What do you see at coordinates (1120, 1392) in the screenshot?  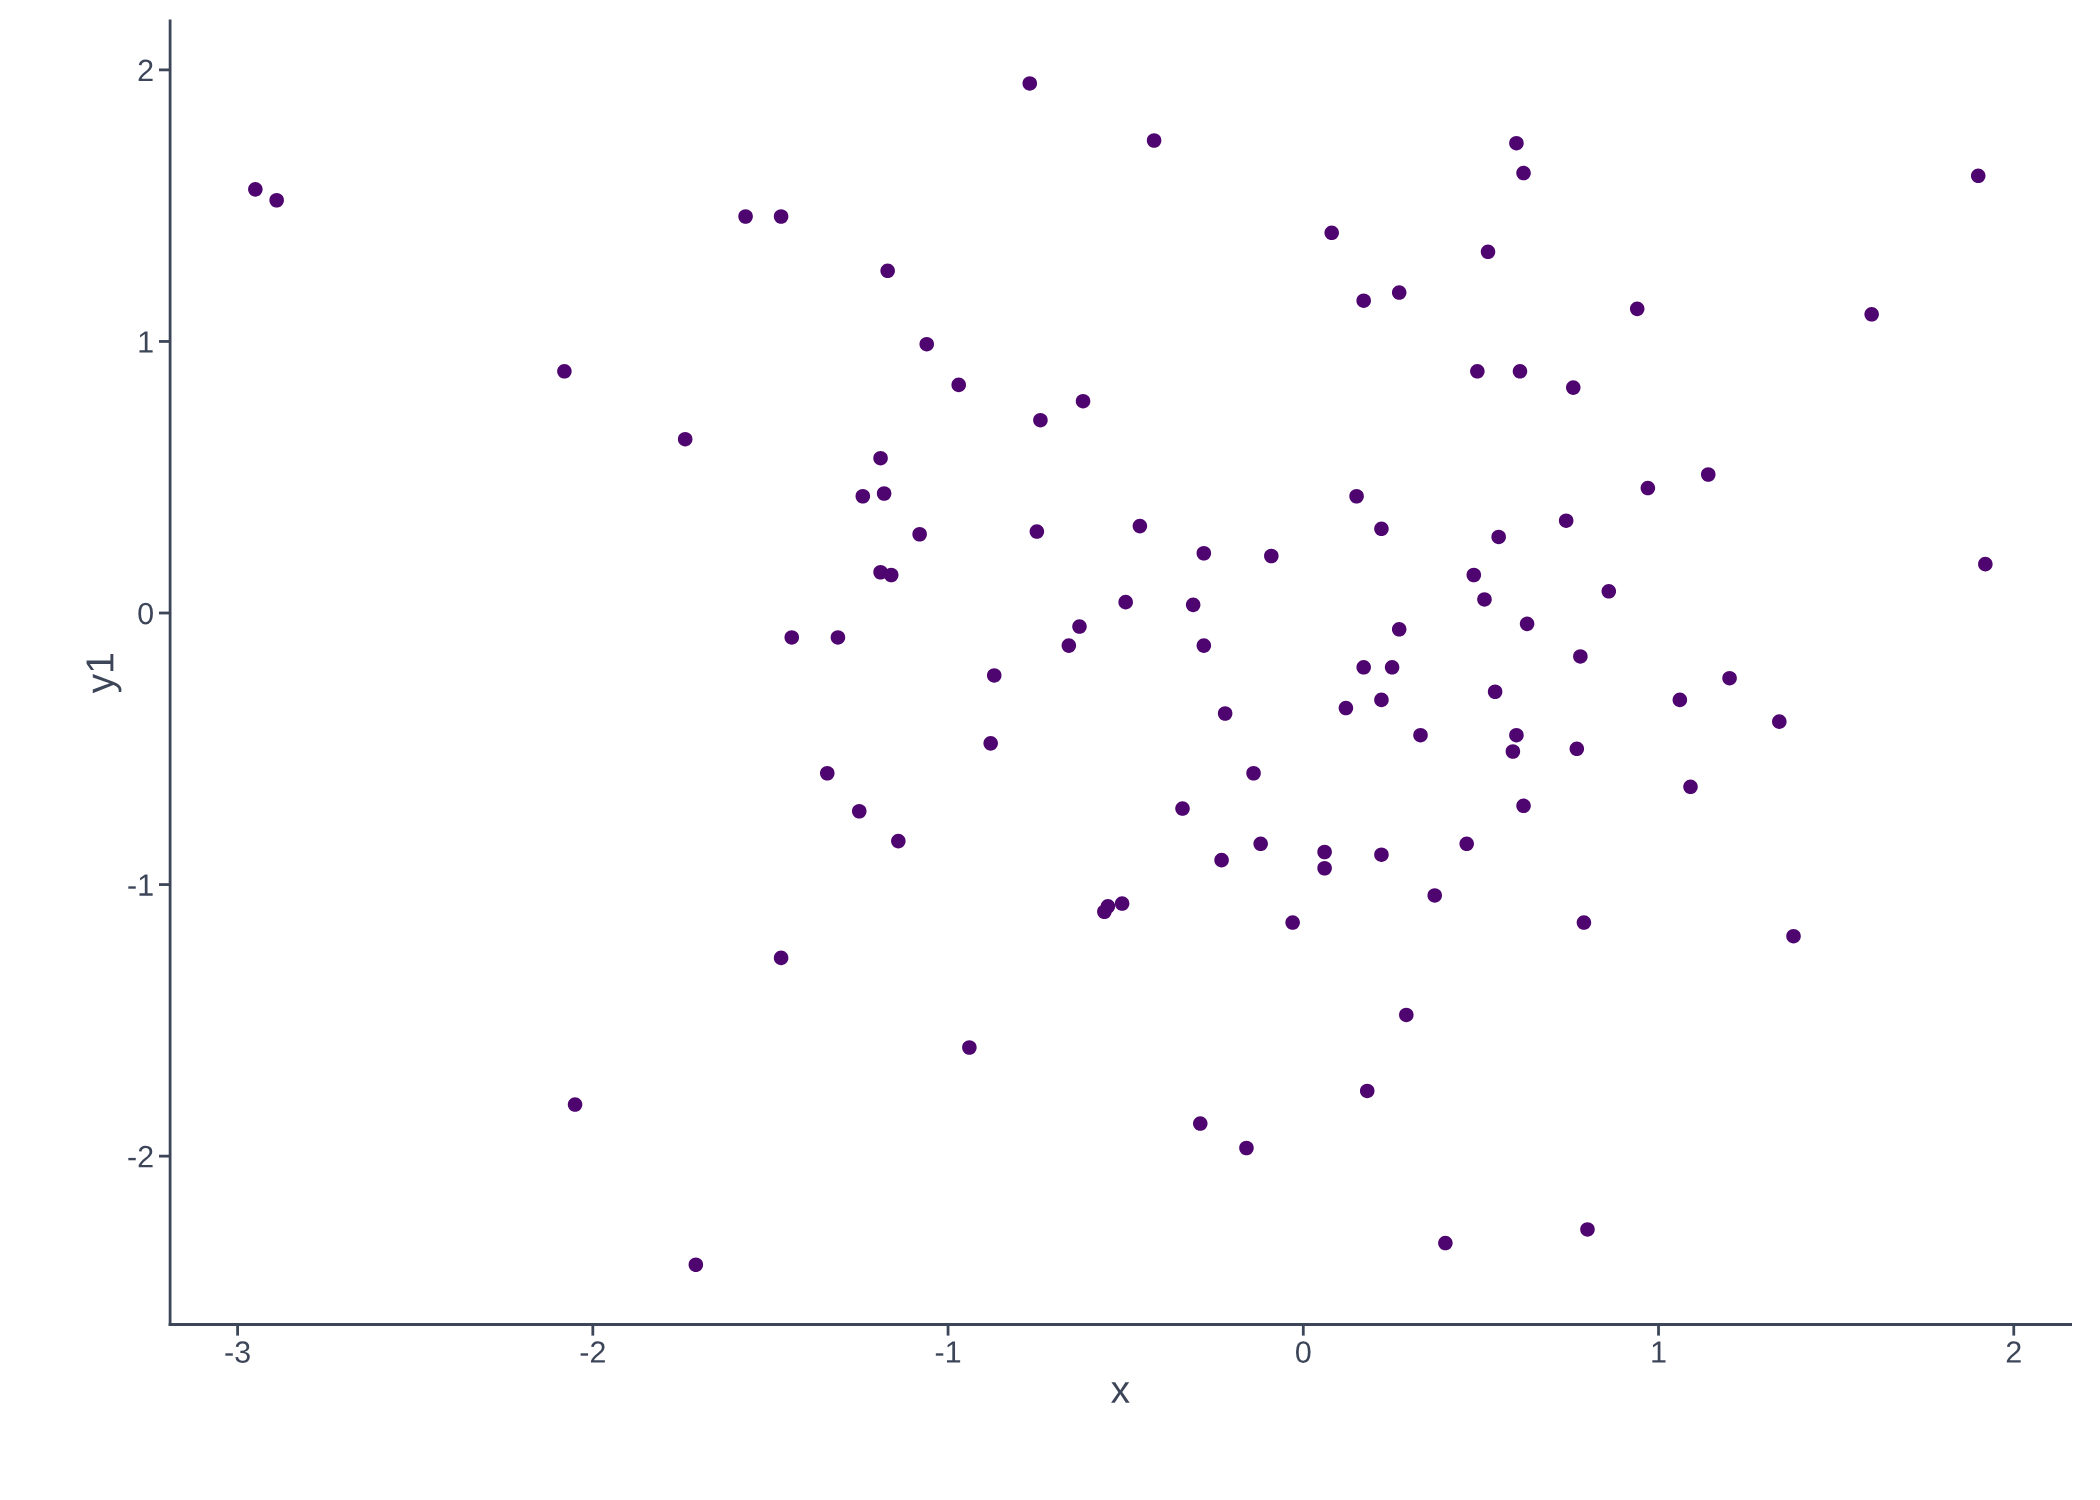 I see `x-axis-title: x` at bounding box center [1120, 1392].